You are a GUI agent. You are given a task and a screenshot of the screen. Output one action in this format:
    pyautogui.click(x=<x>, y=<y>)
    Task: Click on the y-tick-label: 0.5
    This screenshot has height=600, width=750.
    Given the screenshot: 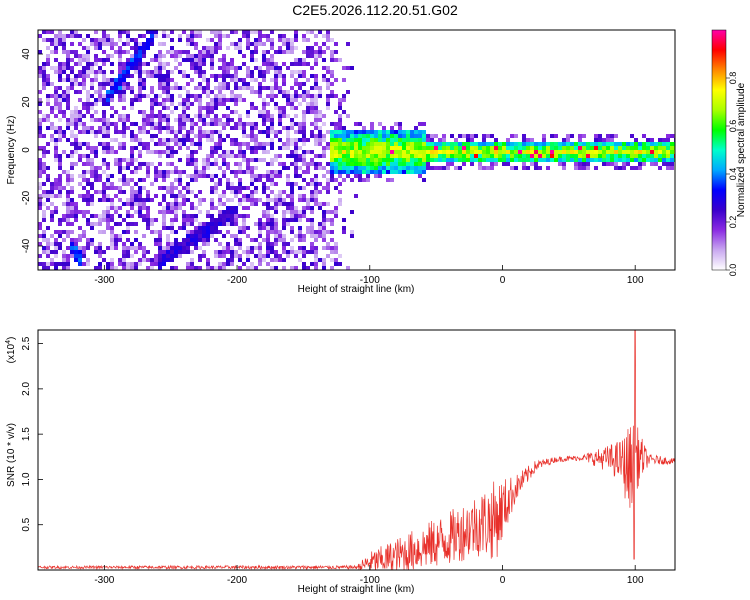 What is the action you would take?
    pyautogui.click(x=26, y=524)
    